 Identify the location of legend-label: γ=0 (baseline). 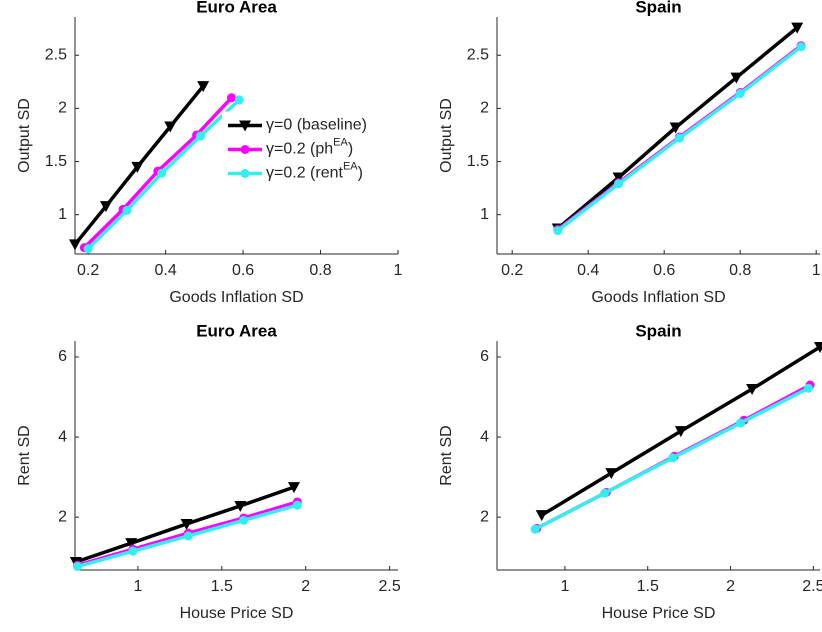
(316, 125).